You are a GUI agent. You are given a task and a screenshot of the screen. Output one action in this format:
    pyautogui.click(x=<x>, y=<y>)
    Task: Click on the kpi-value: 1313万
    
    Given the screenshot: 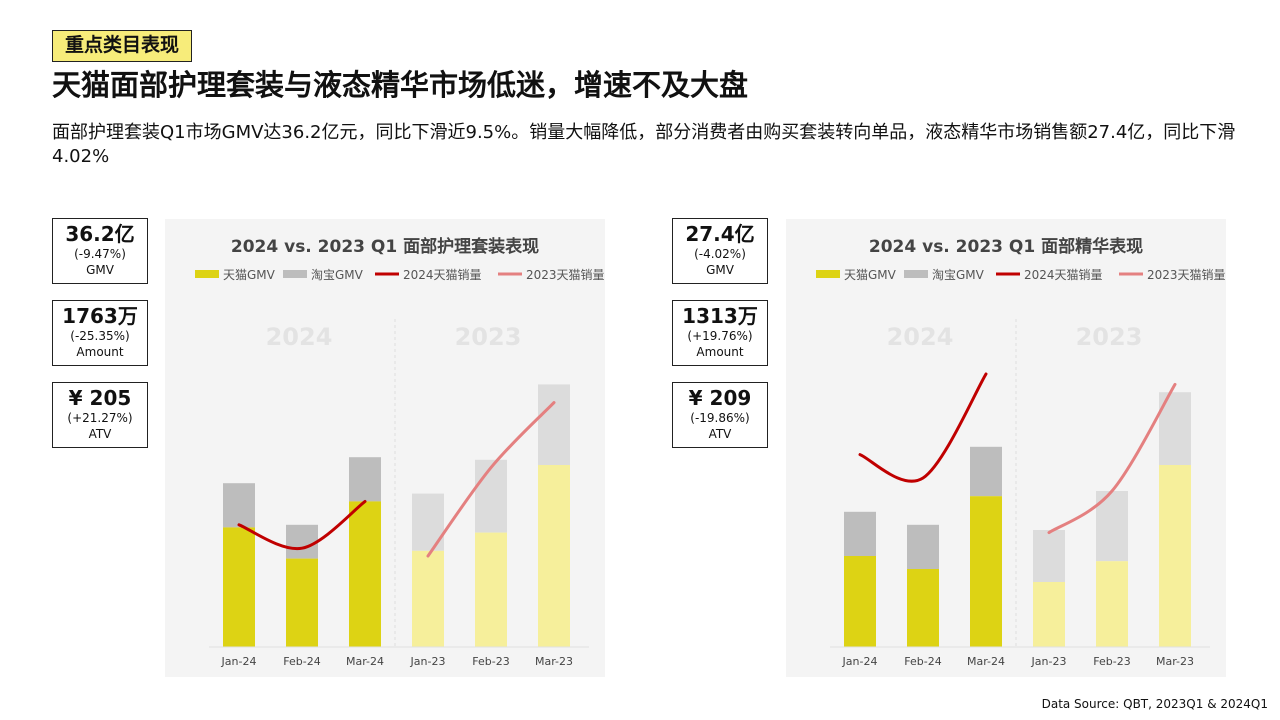 What is the action you would take?
    pyautogui.click(x=720, y=316)
    